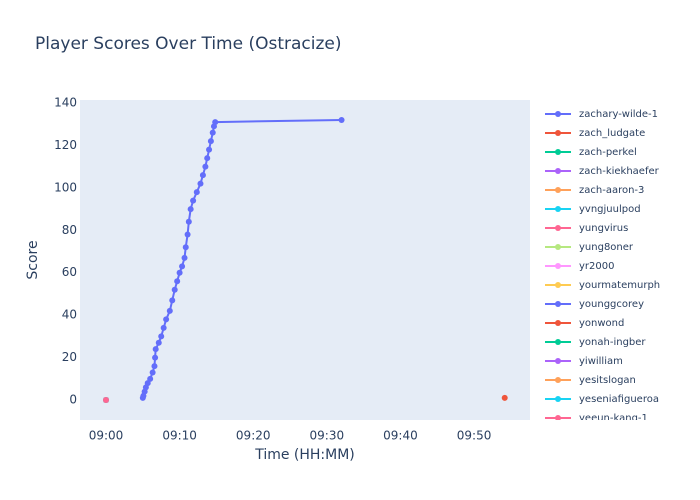 The image size is (700, 500). Describe the element at coordinates (73, 400) in the screenshot. I see `y-tick-label: 0` at that location.